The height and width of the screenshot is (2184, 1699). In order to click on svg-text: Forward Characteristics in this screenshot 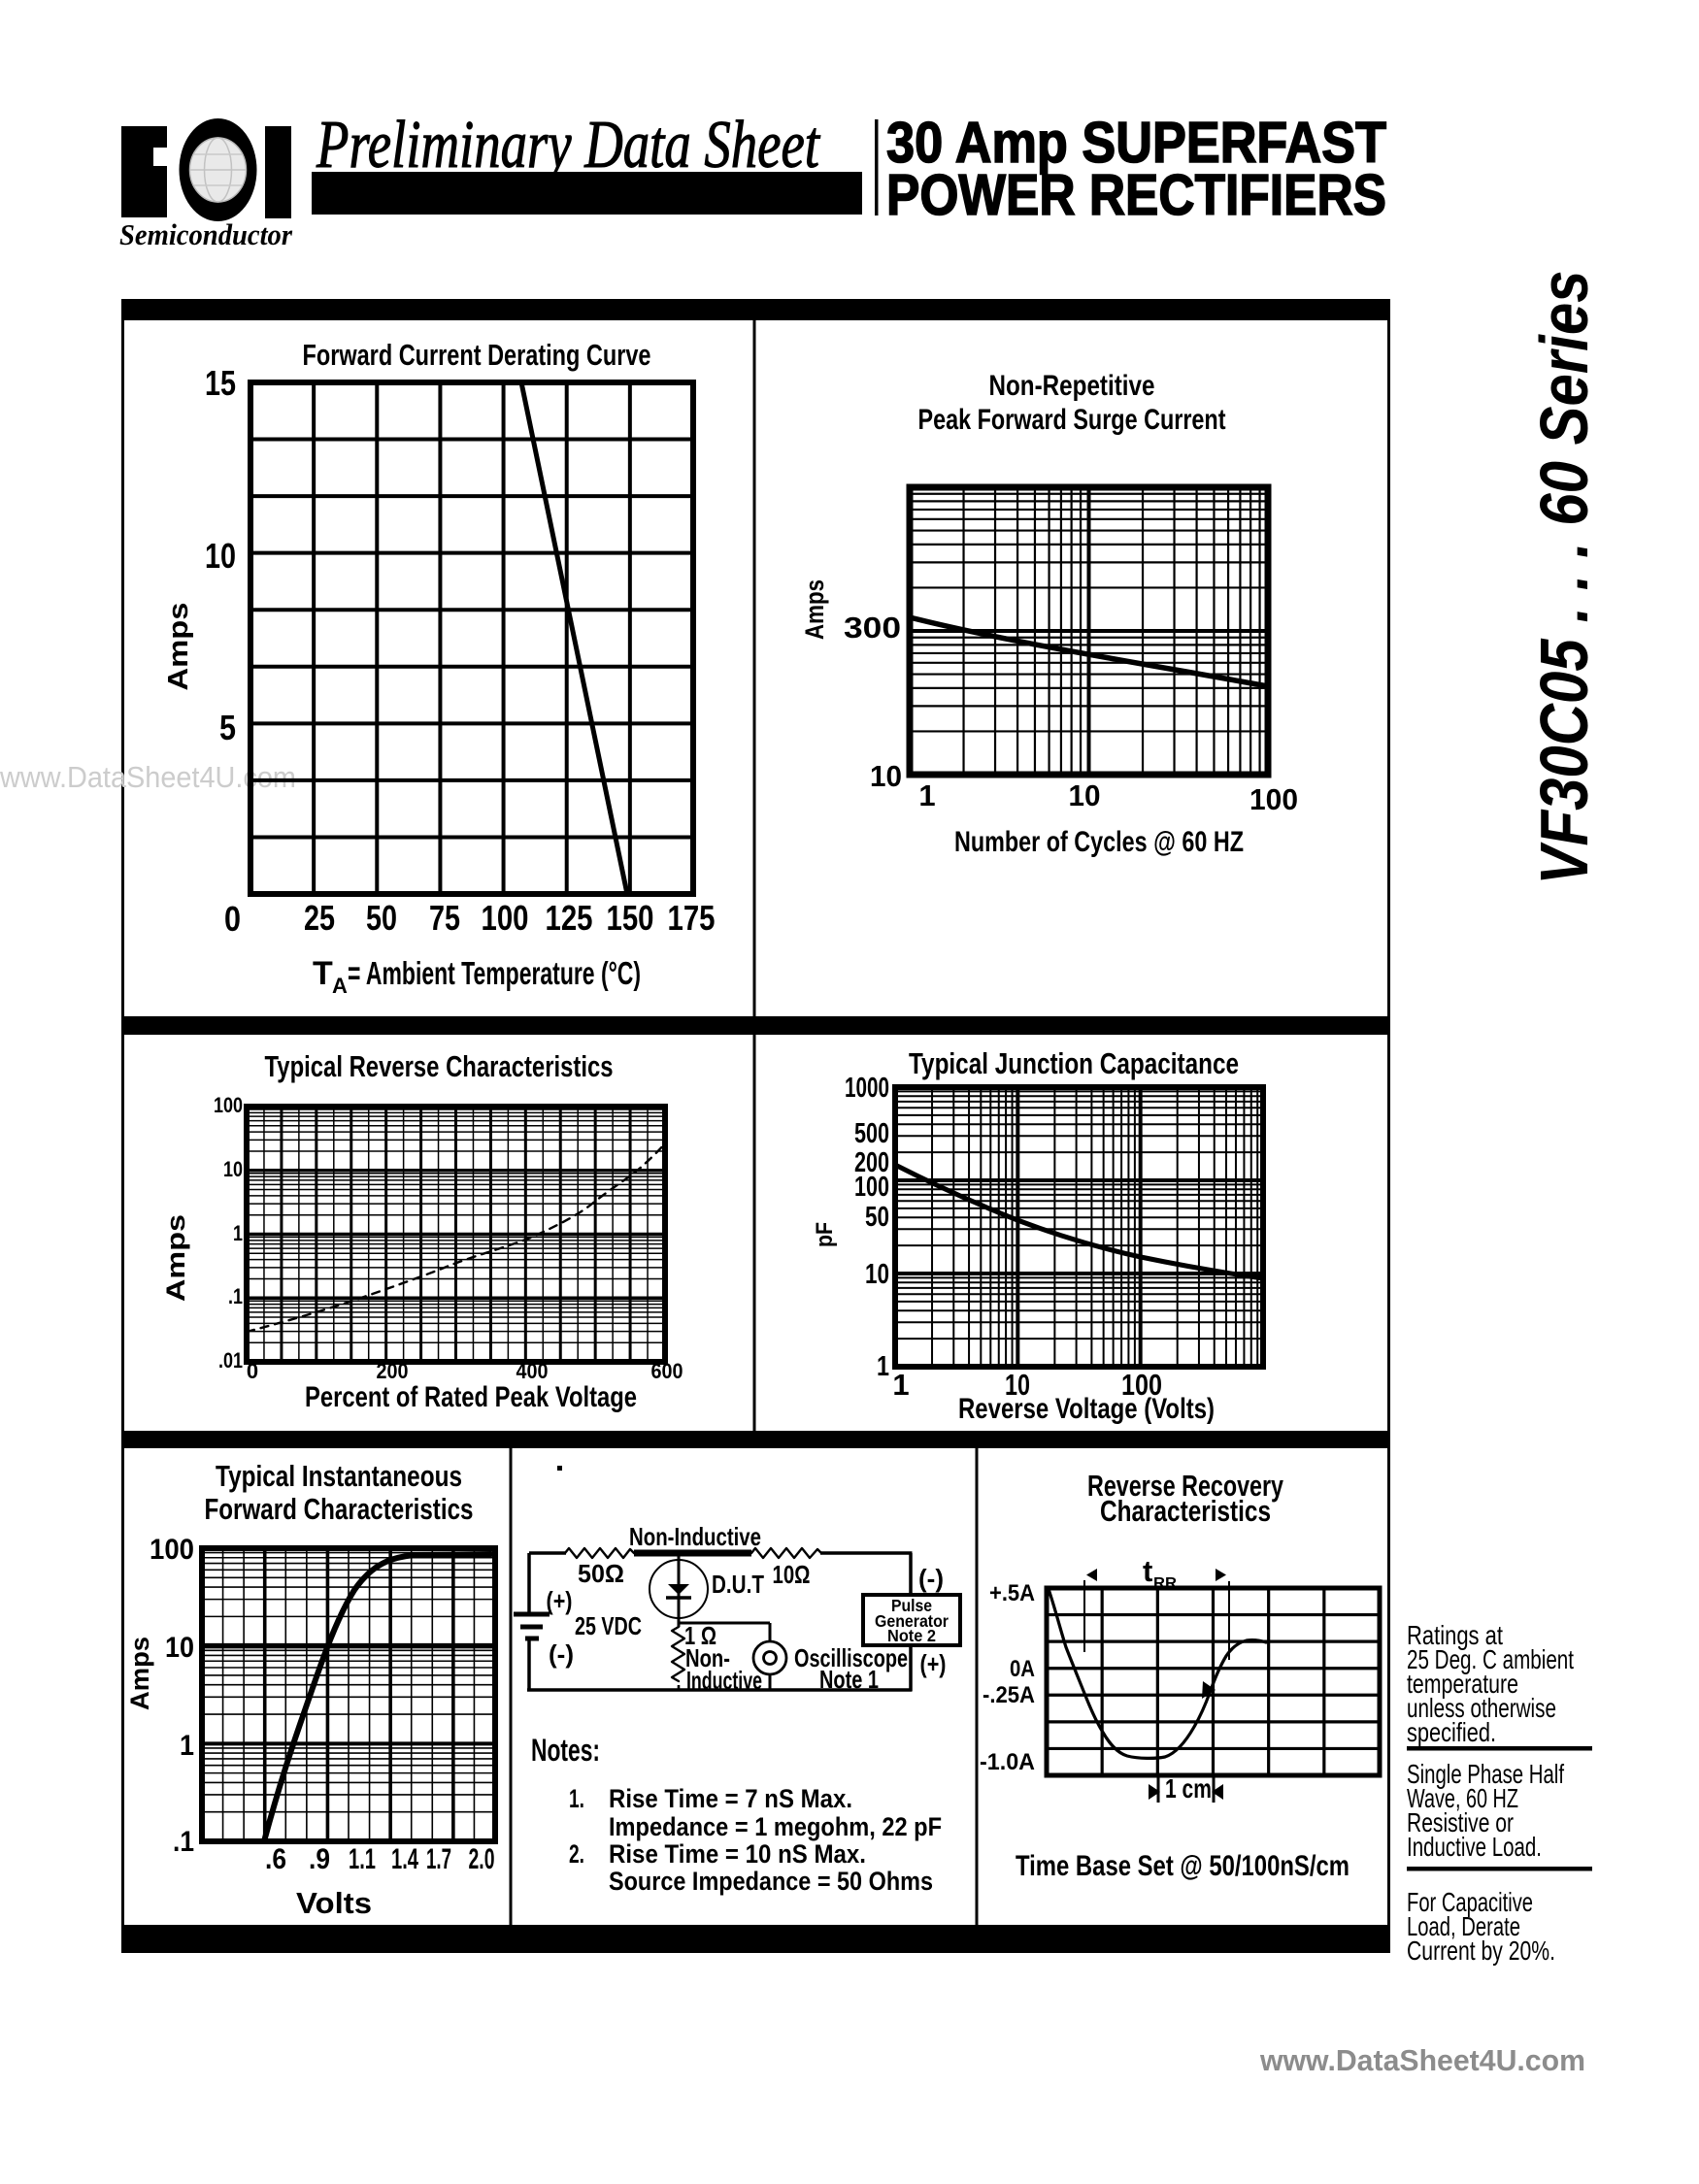, I will do `click(339, 1509)`.